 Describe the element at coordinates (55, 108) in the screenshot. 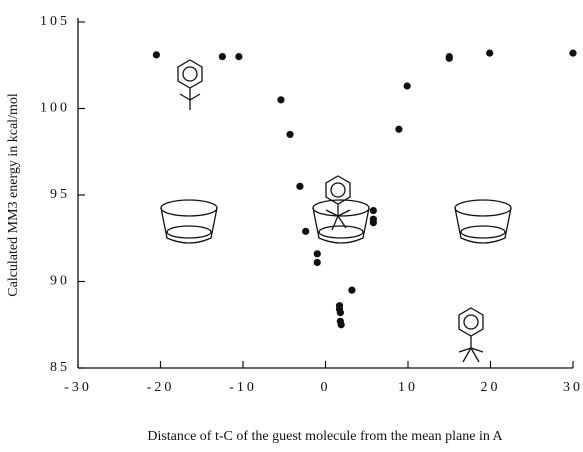

I see `y-tick-label: 100` at that location.